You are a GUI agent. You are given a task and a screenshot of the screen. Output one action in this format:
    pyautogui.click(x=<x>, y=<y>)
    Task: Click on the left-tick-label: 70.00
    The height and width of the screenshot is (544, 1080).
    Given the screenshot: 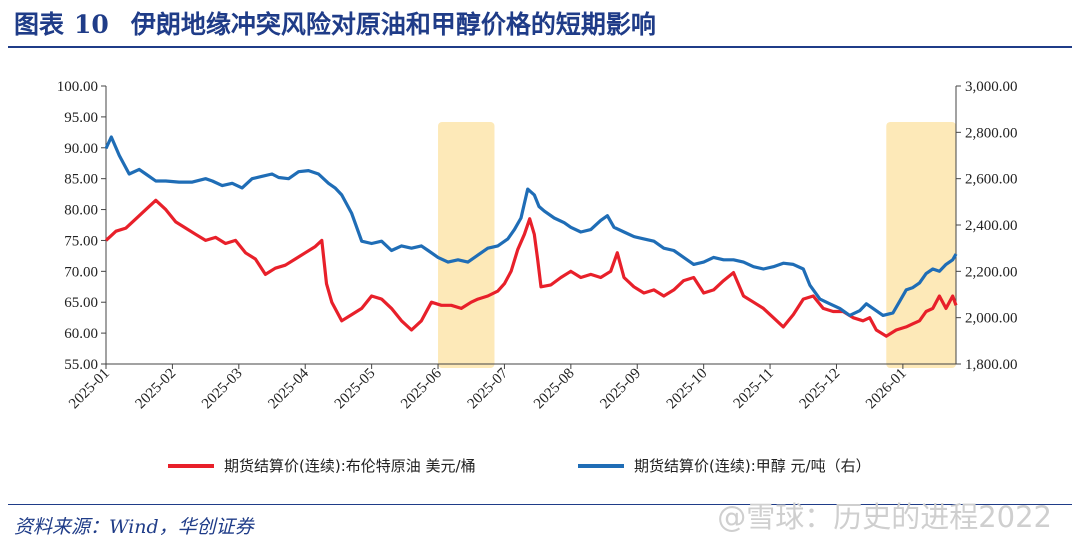 What is the action you would take?
    pyautogui.click(x=81, y=272)
    